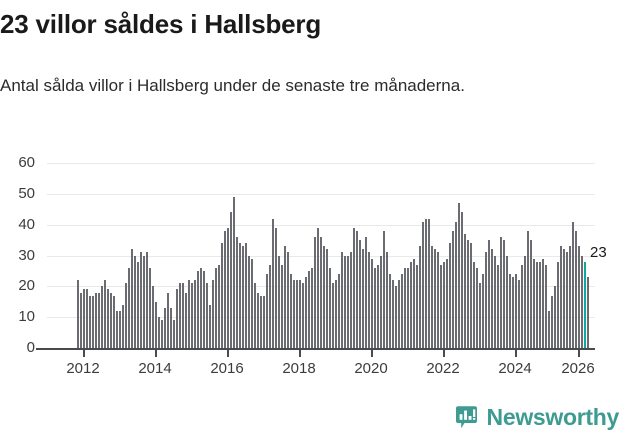 The width and height of the screenshot is (631, 439). I want to click on x-axis-tick-label: 2012, so click(83, 368).